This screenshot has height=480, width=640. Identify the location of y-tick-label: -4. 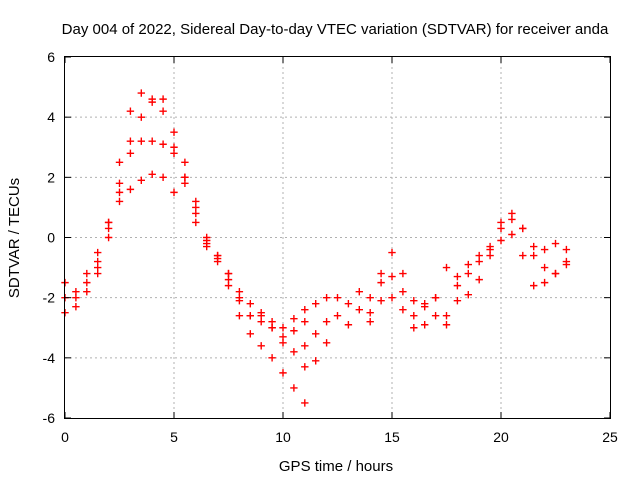
(49, 358).